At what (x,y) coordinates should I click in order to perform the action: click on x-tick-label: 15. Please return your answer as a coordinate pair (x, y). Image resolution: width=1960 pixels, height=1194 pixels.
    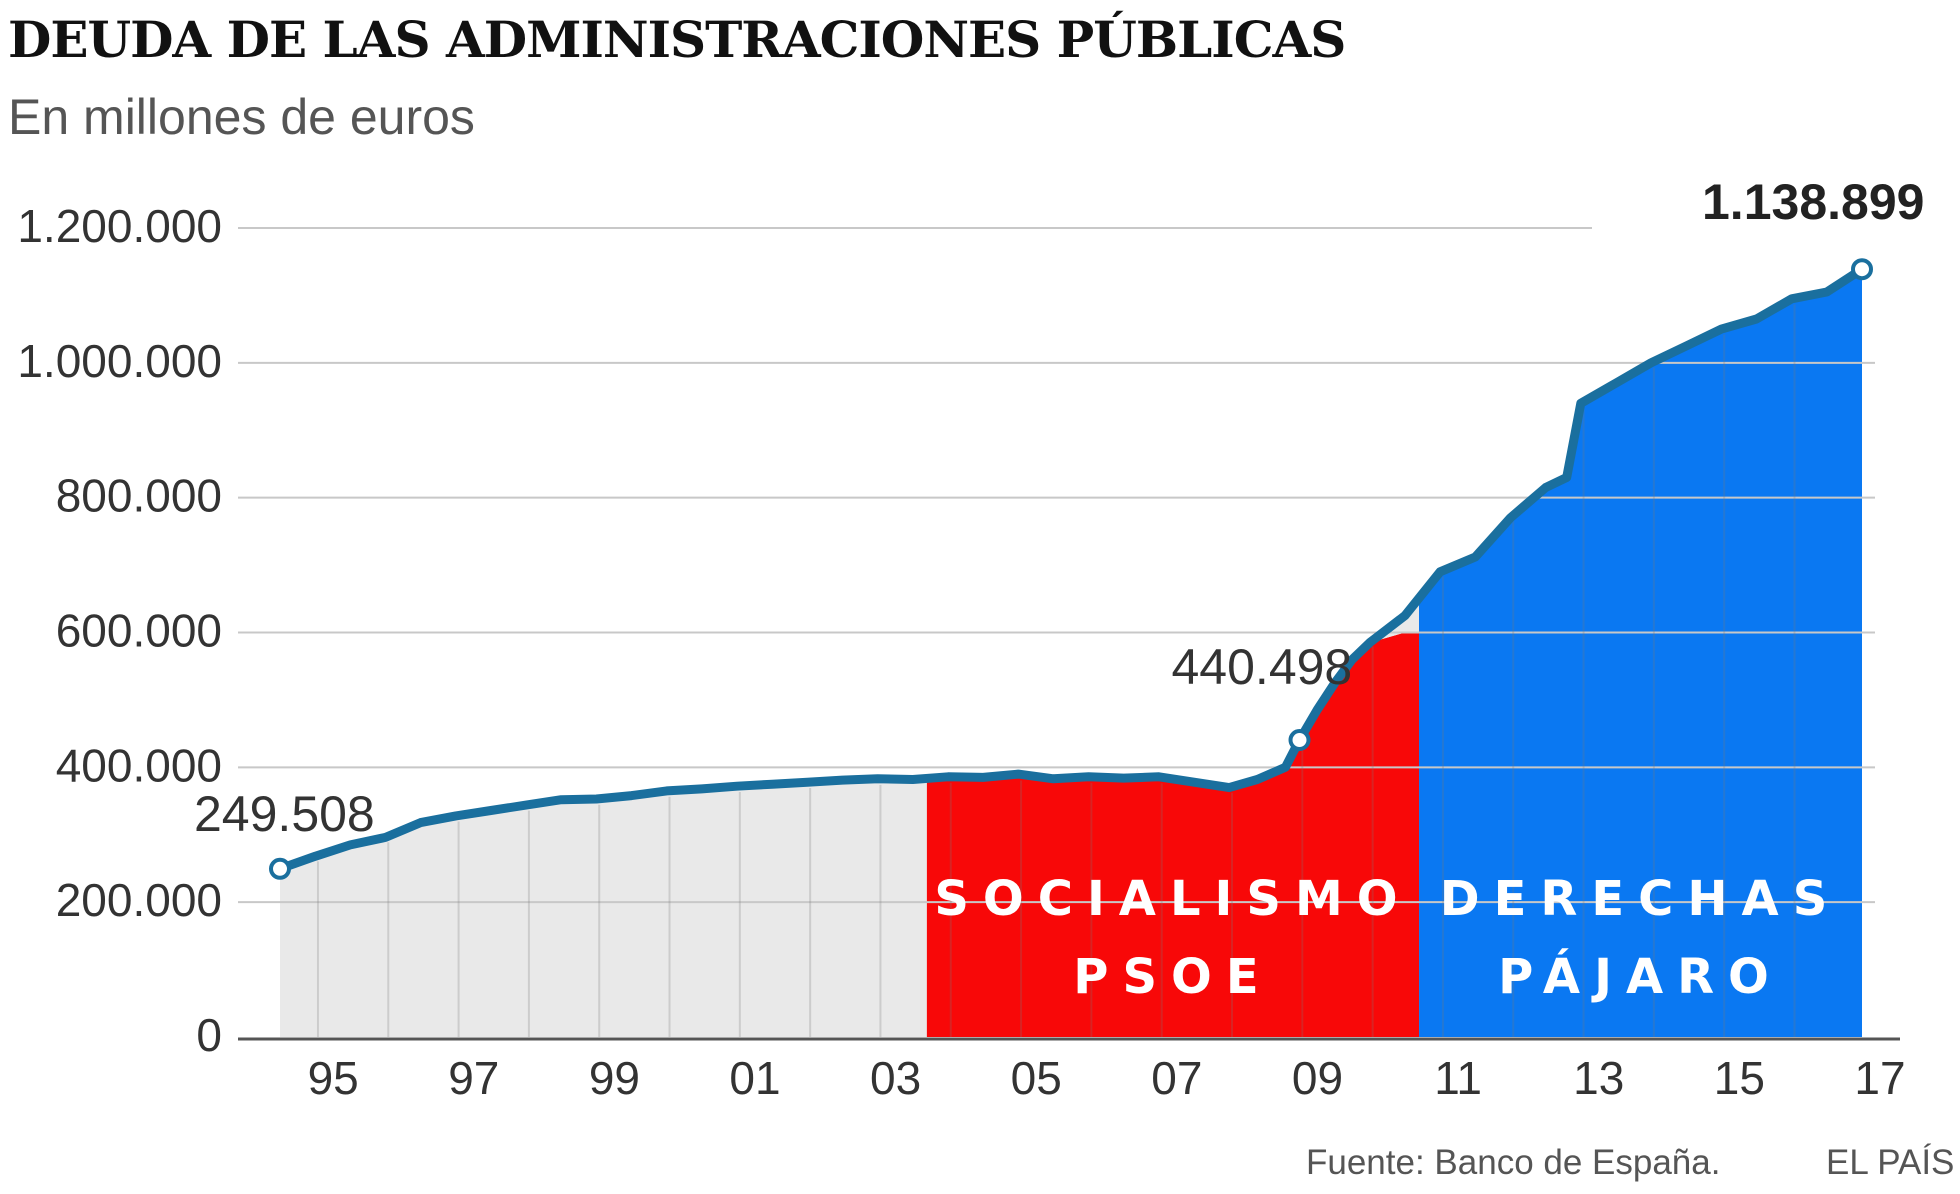
    Looking at the image, I should click on (1739, 1078).